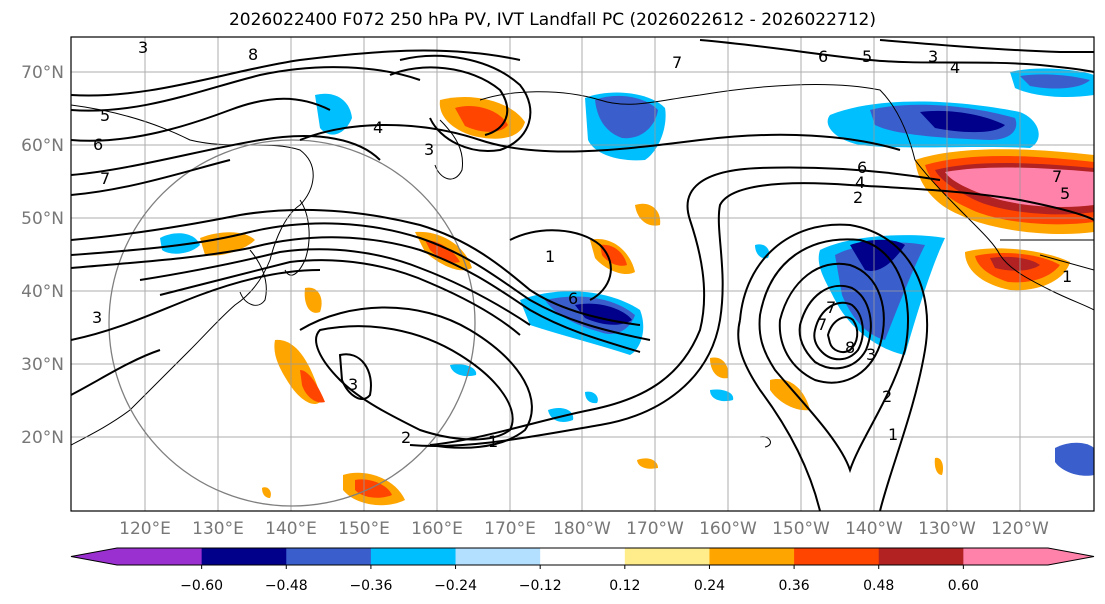  Describe the element at coordinates (455, 586) in the screenshot. I see `colorbar-tick-label: −0.24` at that location.